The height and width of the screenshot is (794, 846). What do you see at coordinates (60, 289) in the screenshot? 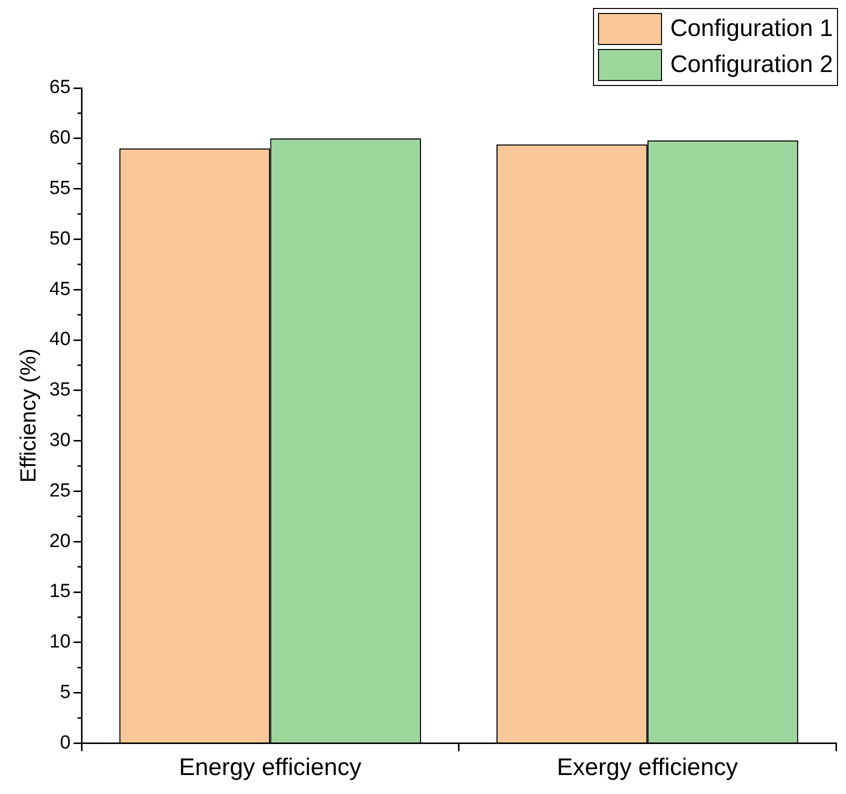
I see `y-tick-label: 45` at bounding box center [60, 289].